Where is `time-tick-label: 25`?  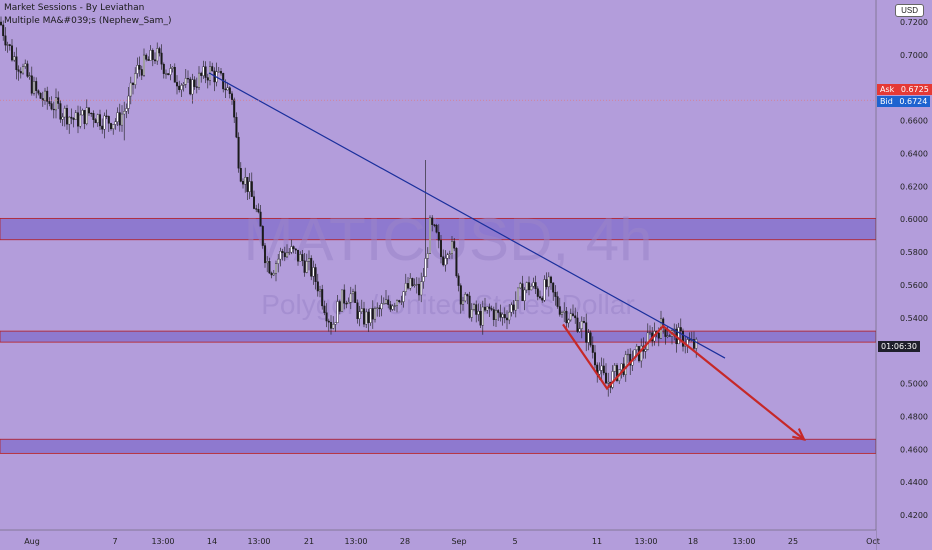 time-tick-label: 25 is located at coordinates (793, 541).